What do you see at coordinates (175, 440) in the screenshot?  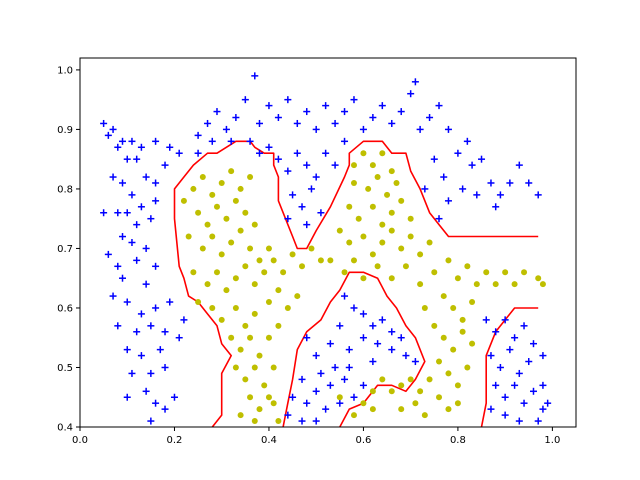 I see `x-tick-label: 0.2` at bounding box center [175, 440].